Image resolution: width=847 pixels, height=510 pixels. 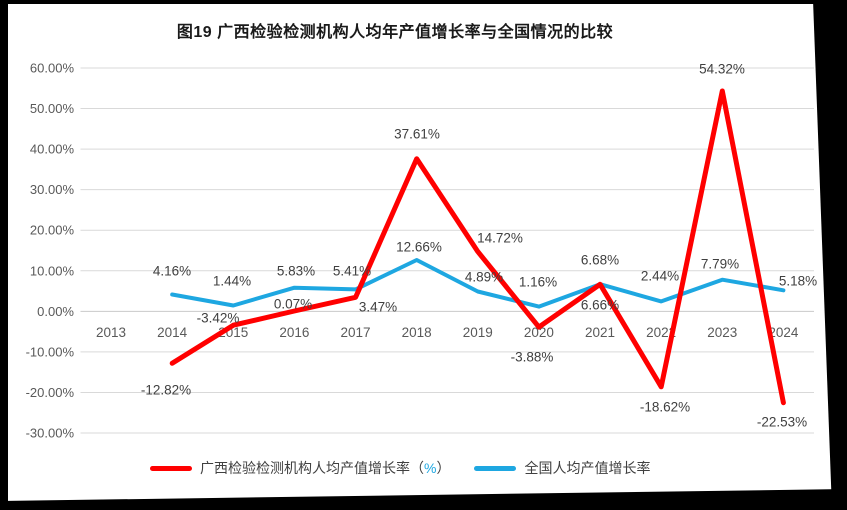 I want to click on data-label-guangxi: -18.62%, so click(x=665, y=407).